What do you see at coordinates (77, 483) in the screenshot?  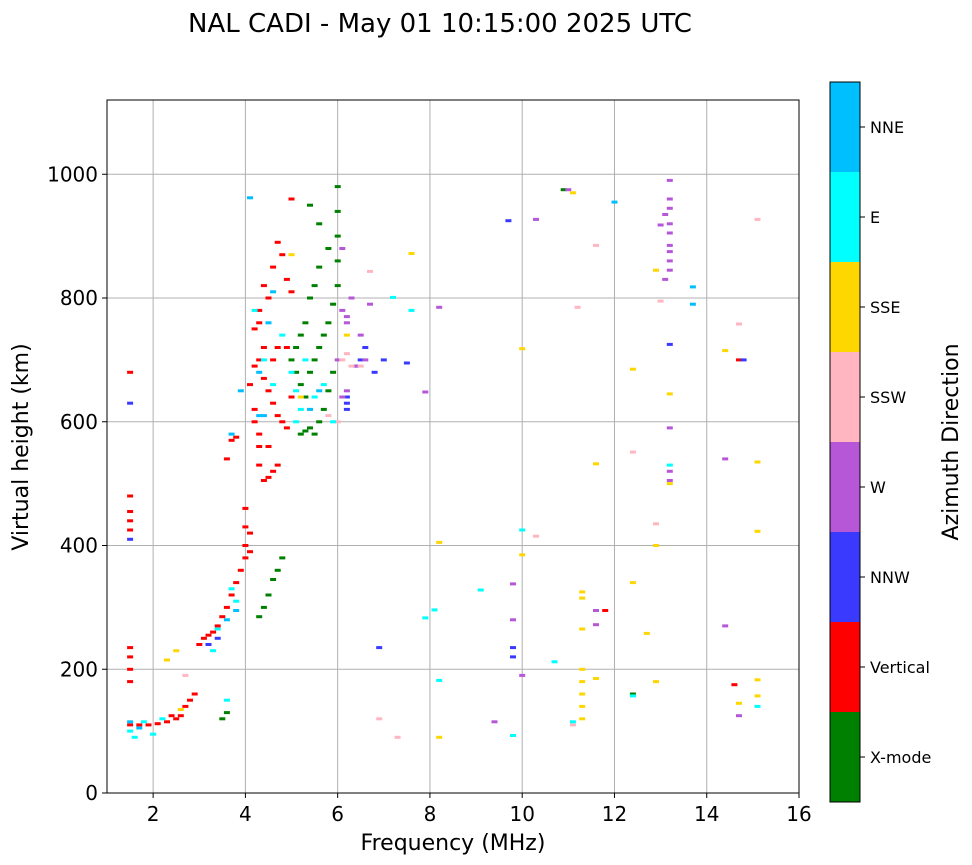 I see `y-axis-ticks: 0 200 400 600 800 1000` at bounding box center [77, 483].